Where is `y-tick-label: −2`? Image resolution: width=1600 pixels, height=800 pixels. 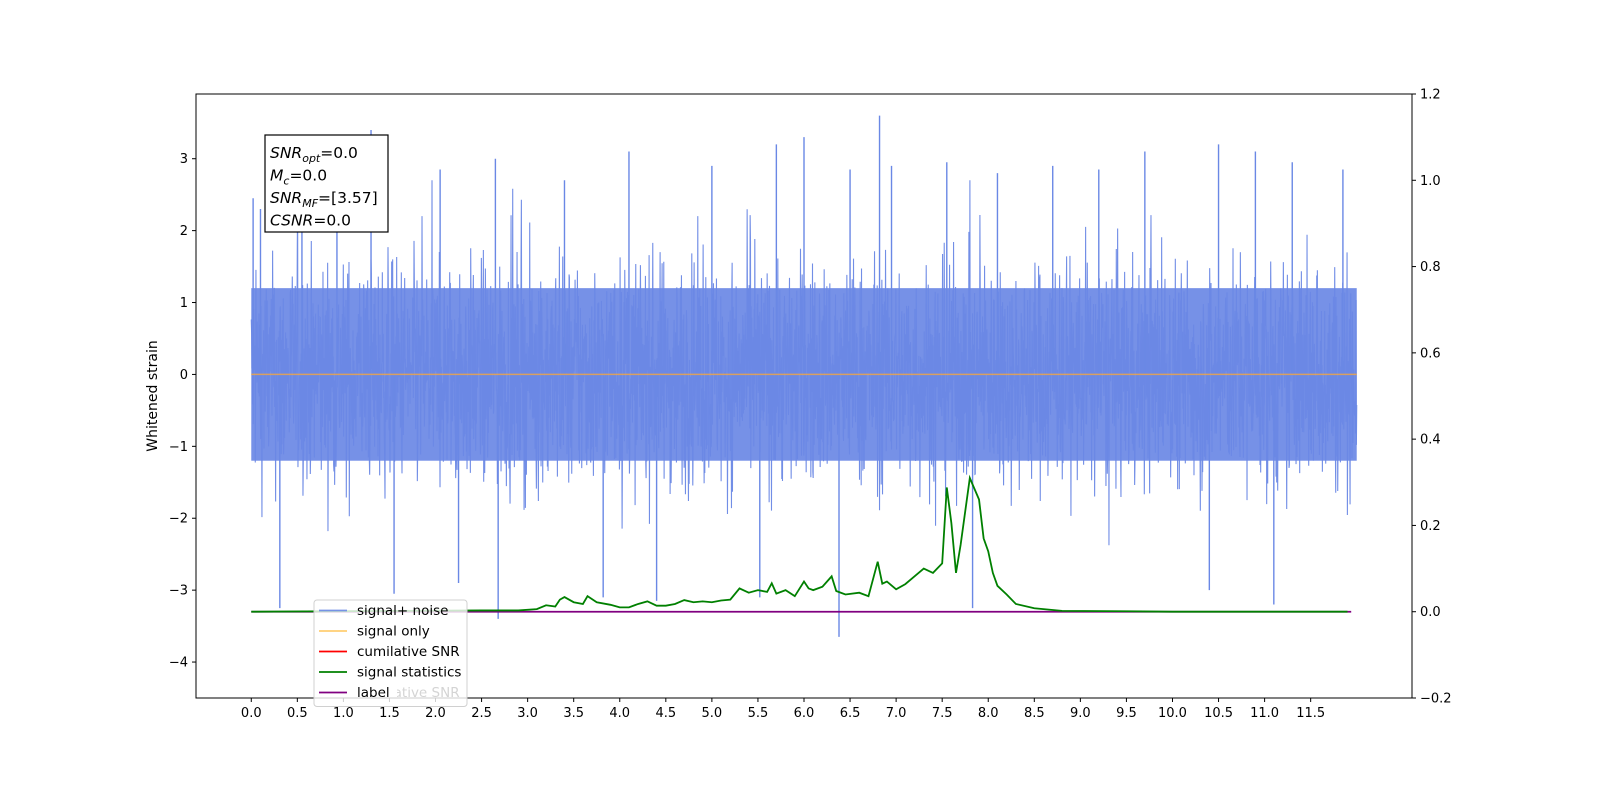 y-tick-label: −2 is located at coordinates (178, 519).